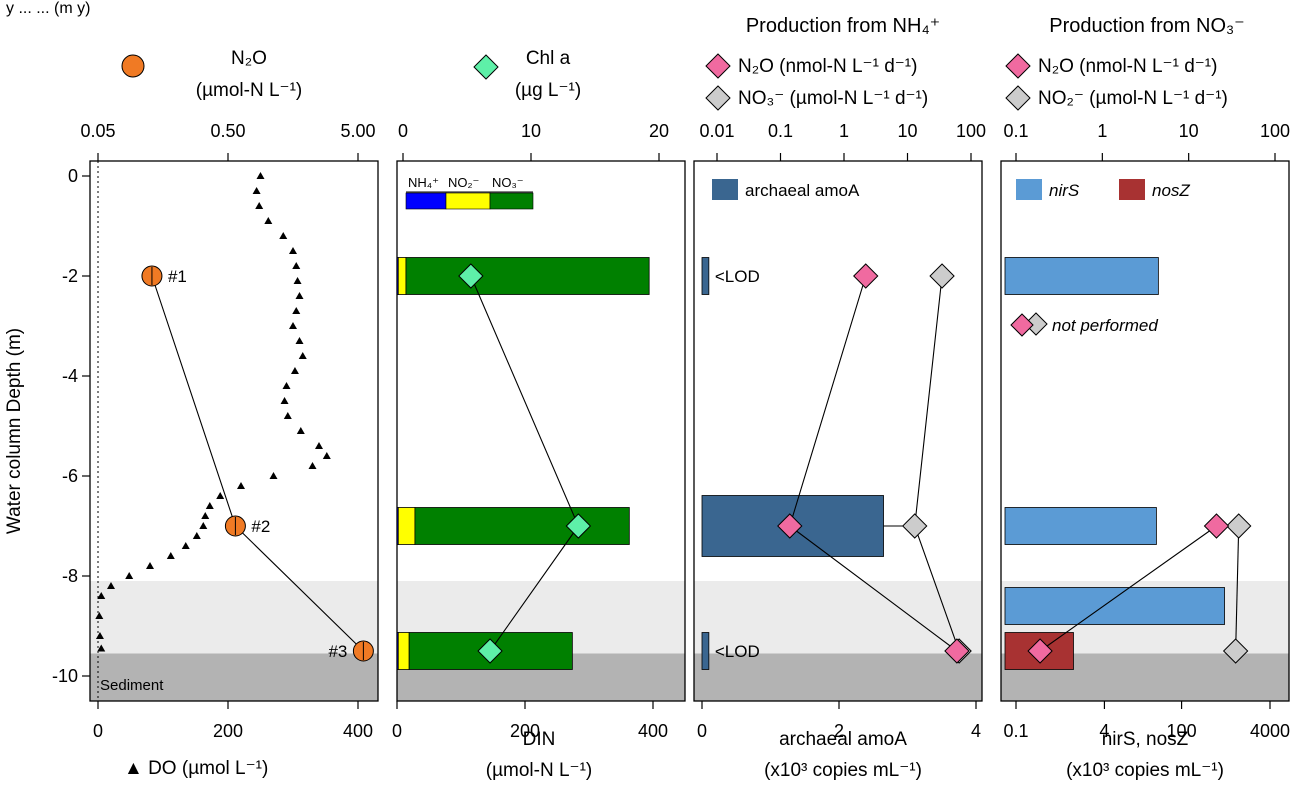 The height and width of the screenshot is (809, 1301). Describe the element at coordinates (844, 131) in the screenshot. I see `p3-top-tick-label: 1` at that location.